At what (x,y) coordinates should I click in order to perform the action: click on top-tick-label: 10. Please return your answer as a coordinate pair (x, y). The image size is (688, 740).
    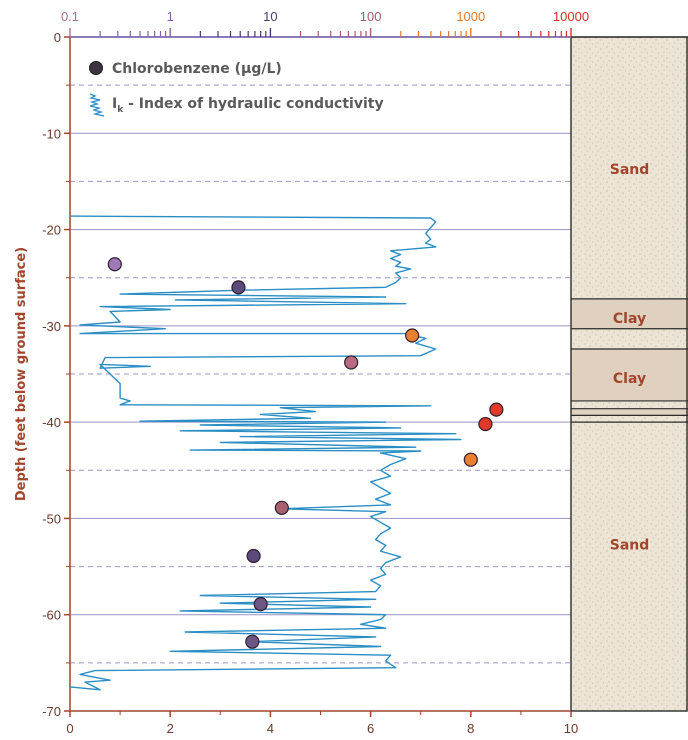
    Looking at the image, I should click on (270, 16).